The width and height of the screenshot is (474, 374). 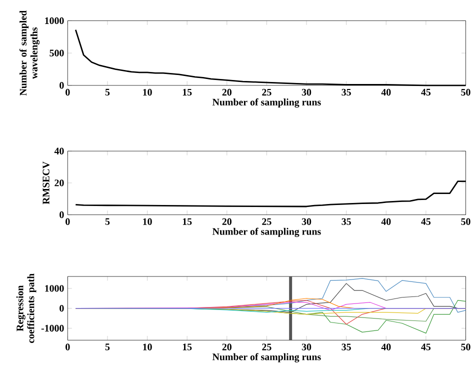 I want to click on y-tick-label: -1000, so click(x=52, y=328).